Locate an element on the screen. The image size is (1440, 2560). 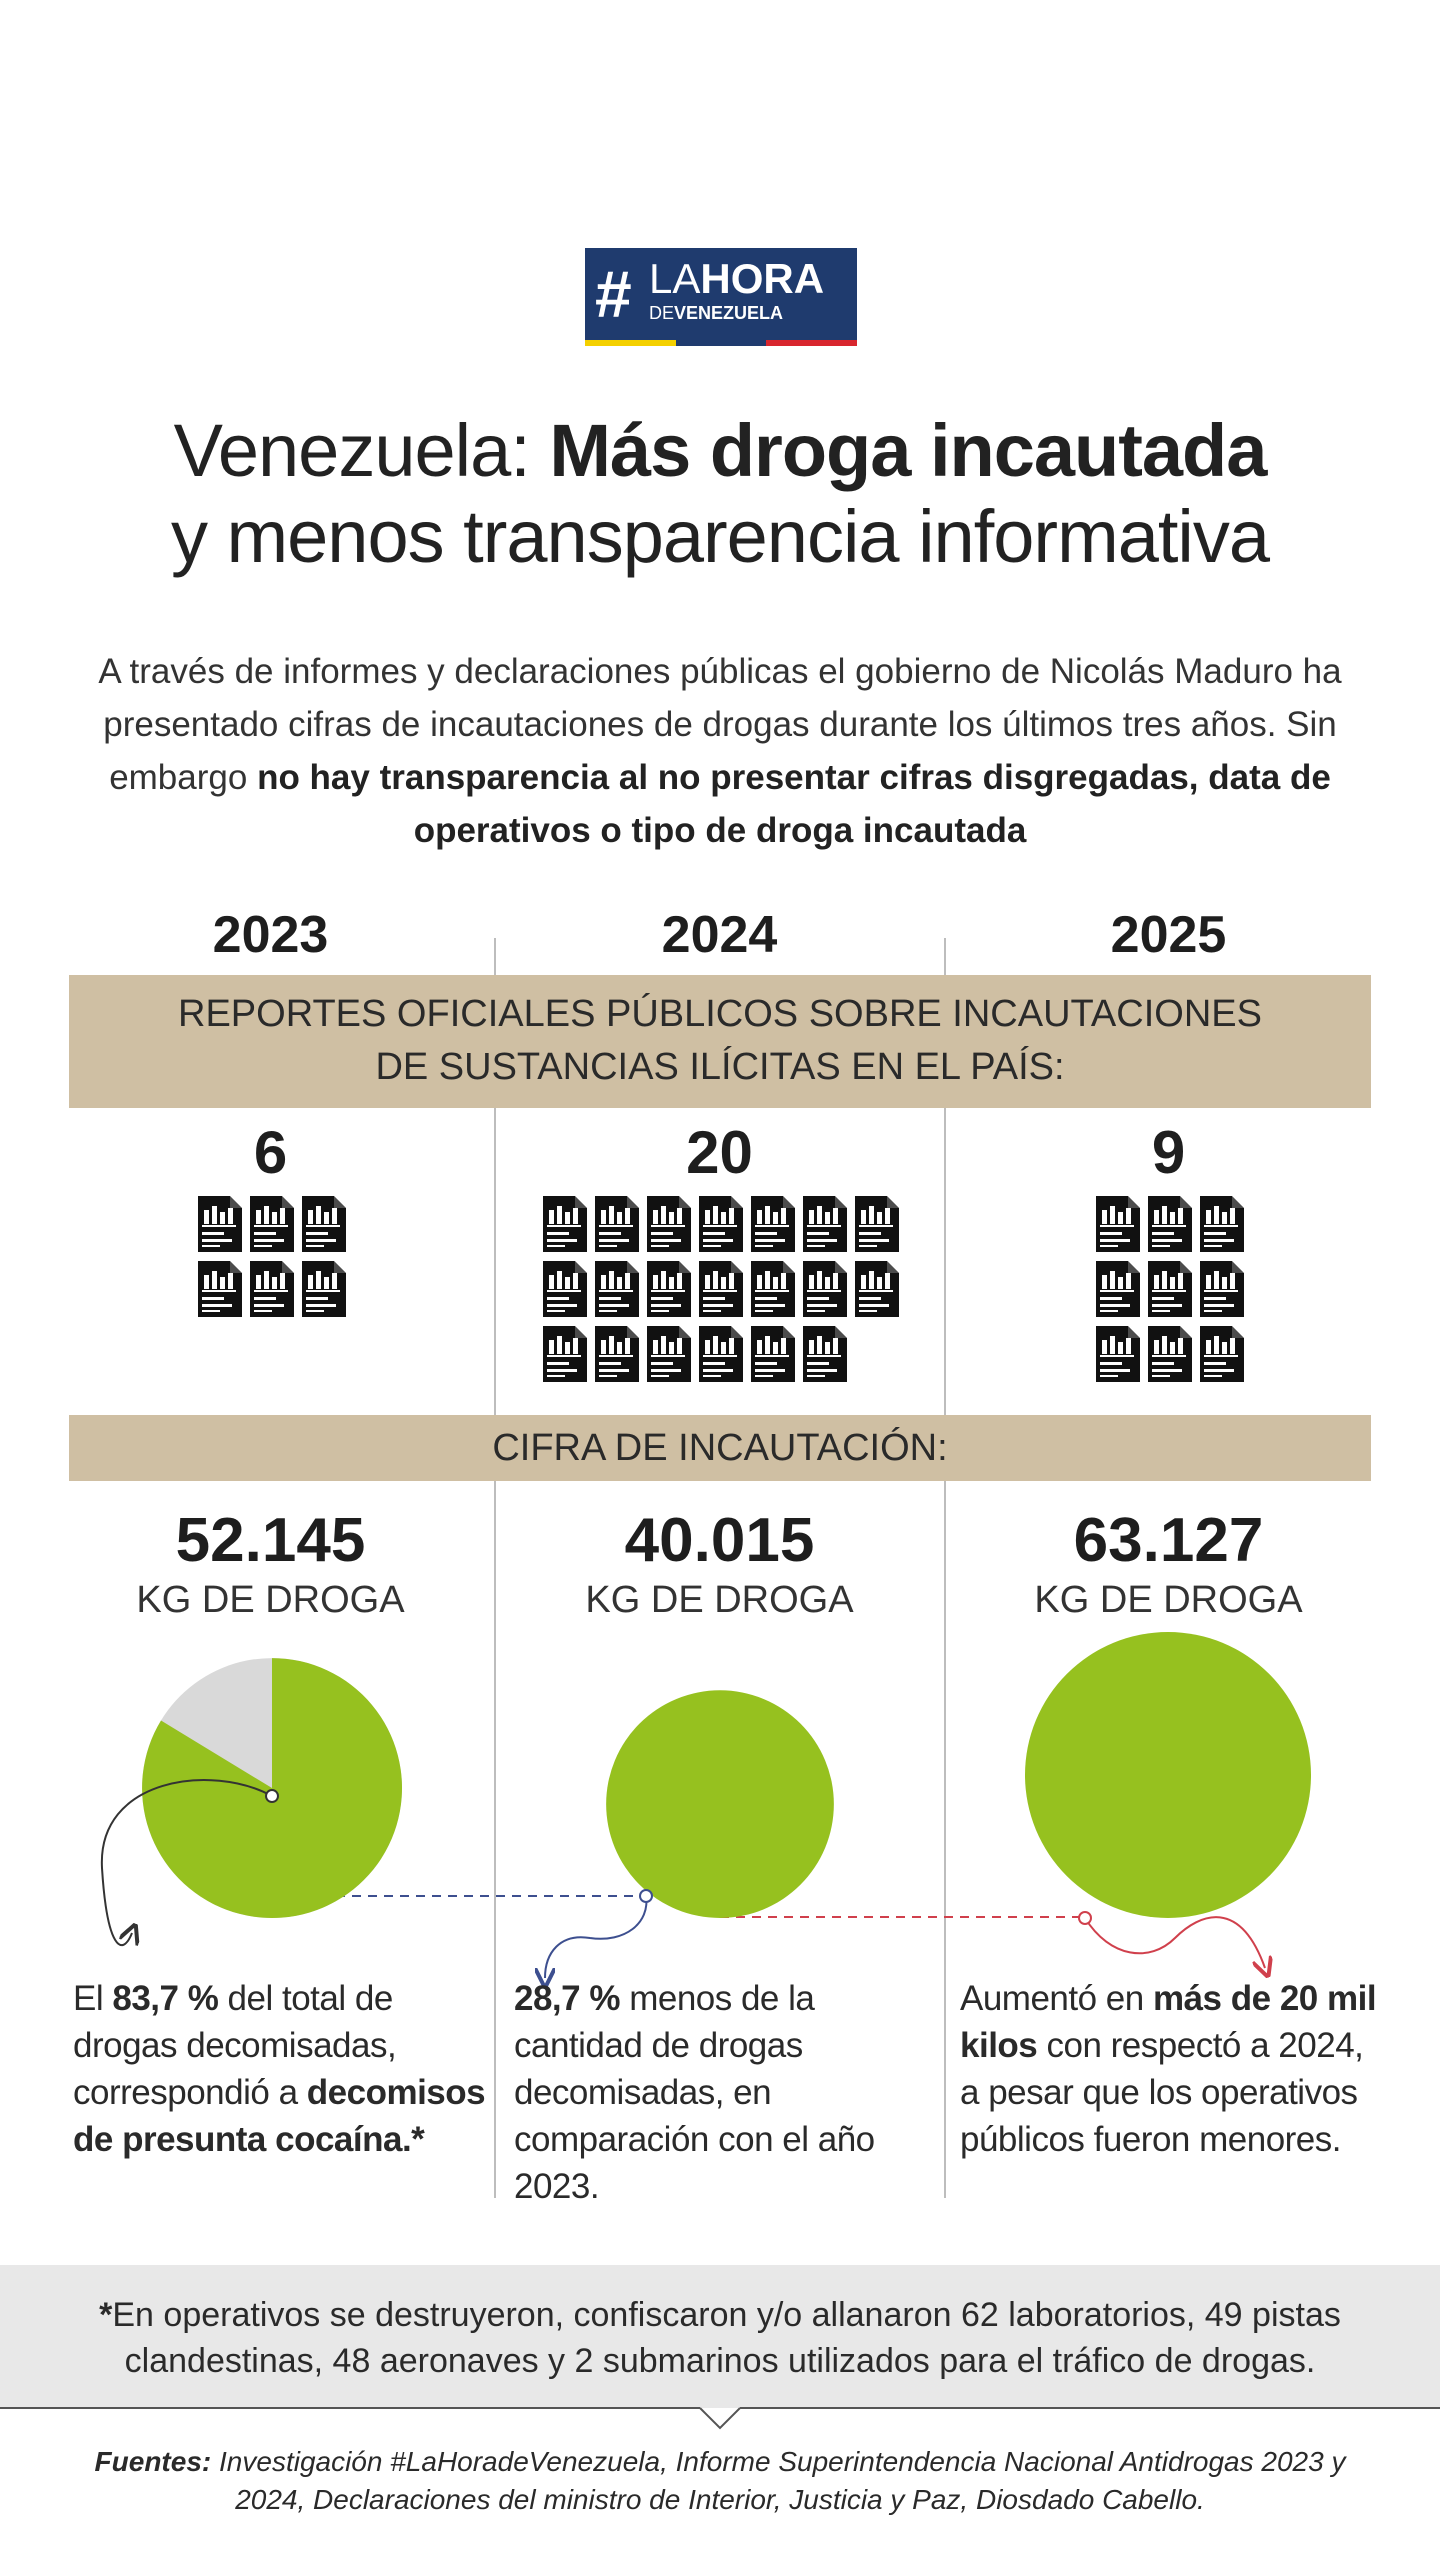
pie-slice-cocaine-2023 is located at coordinates (272, 1788).